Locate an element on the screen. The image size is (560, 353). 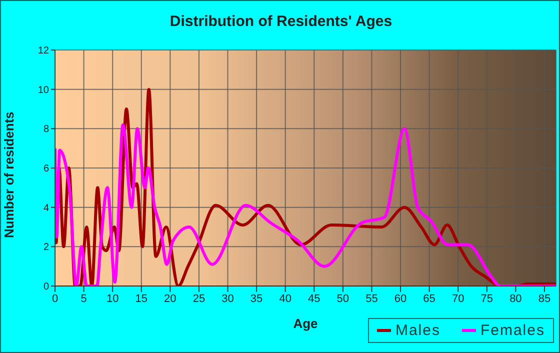
x-tick-label: 30 is located at coordinates (228, 298).